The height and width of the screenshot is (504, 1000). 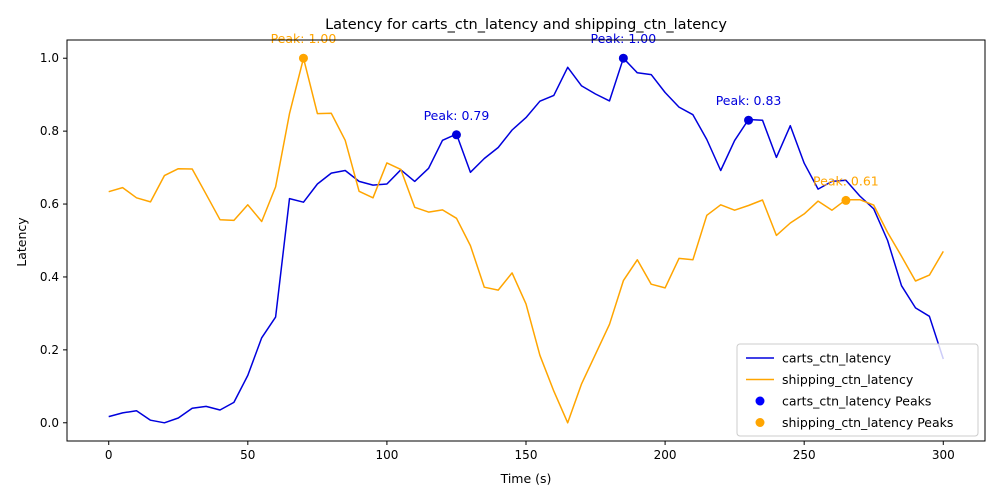 I want to click on peak-label-shipping-ctn-latency-4: Peak: 0.61, so click(x=846, y=180).